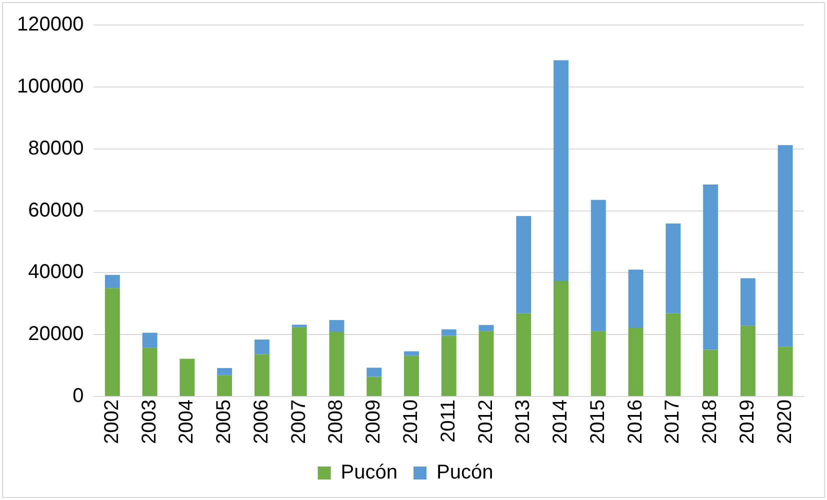 Image resolution: width=827 pixels, height=500 pixels. What do you see at coordinates (299, 422) in the screenshot?
I see `x-tick-label: 2007` at bounding box center [299, 422].